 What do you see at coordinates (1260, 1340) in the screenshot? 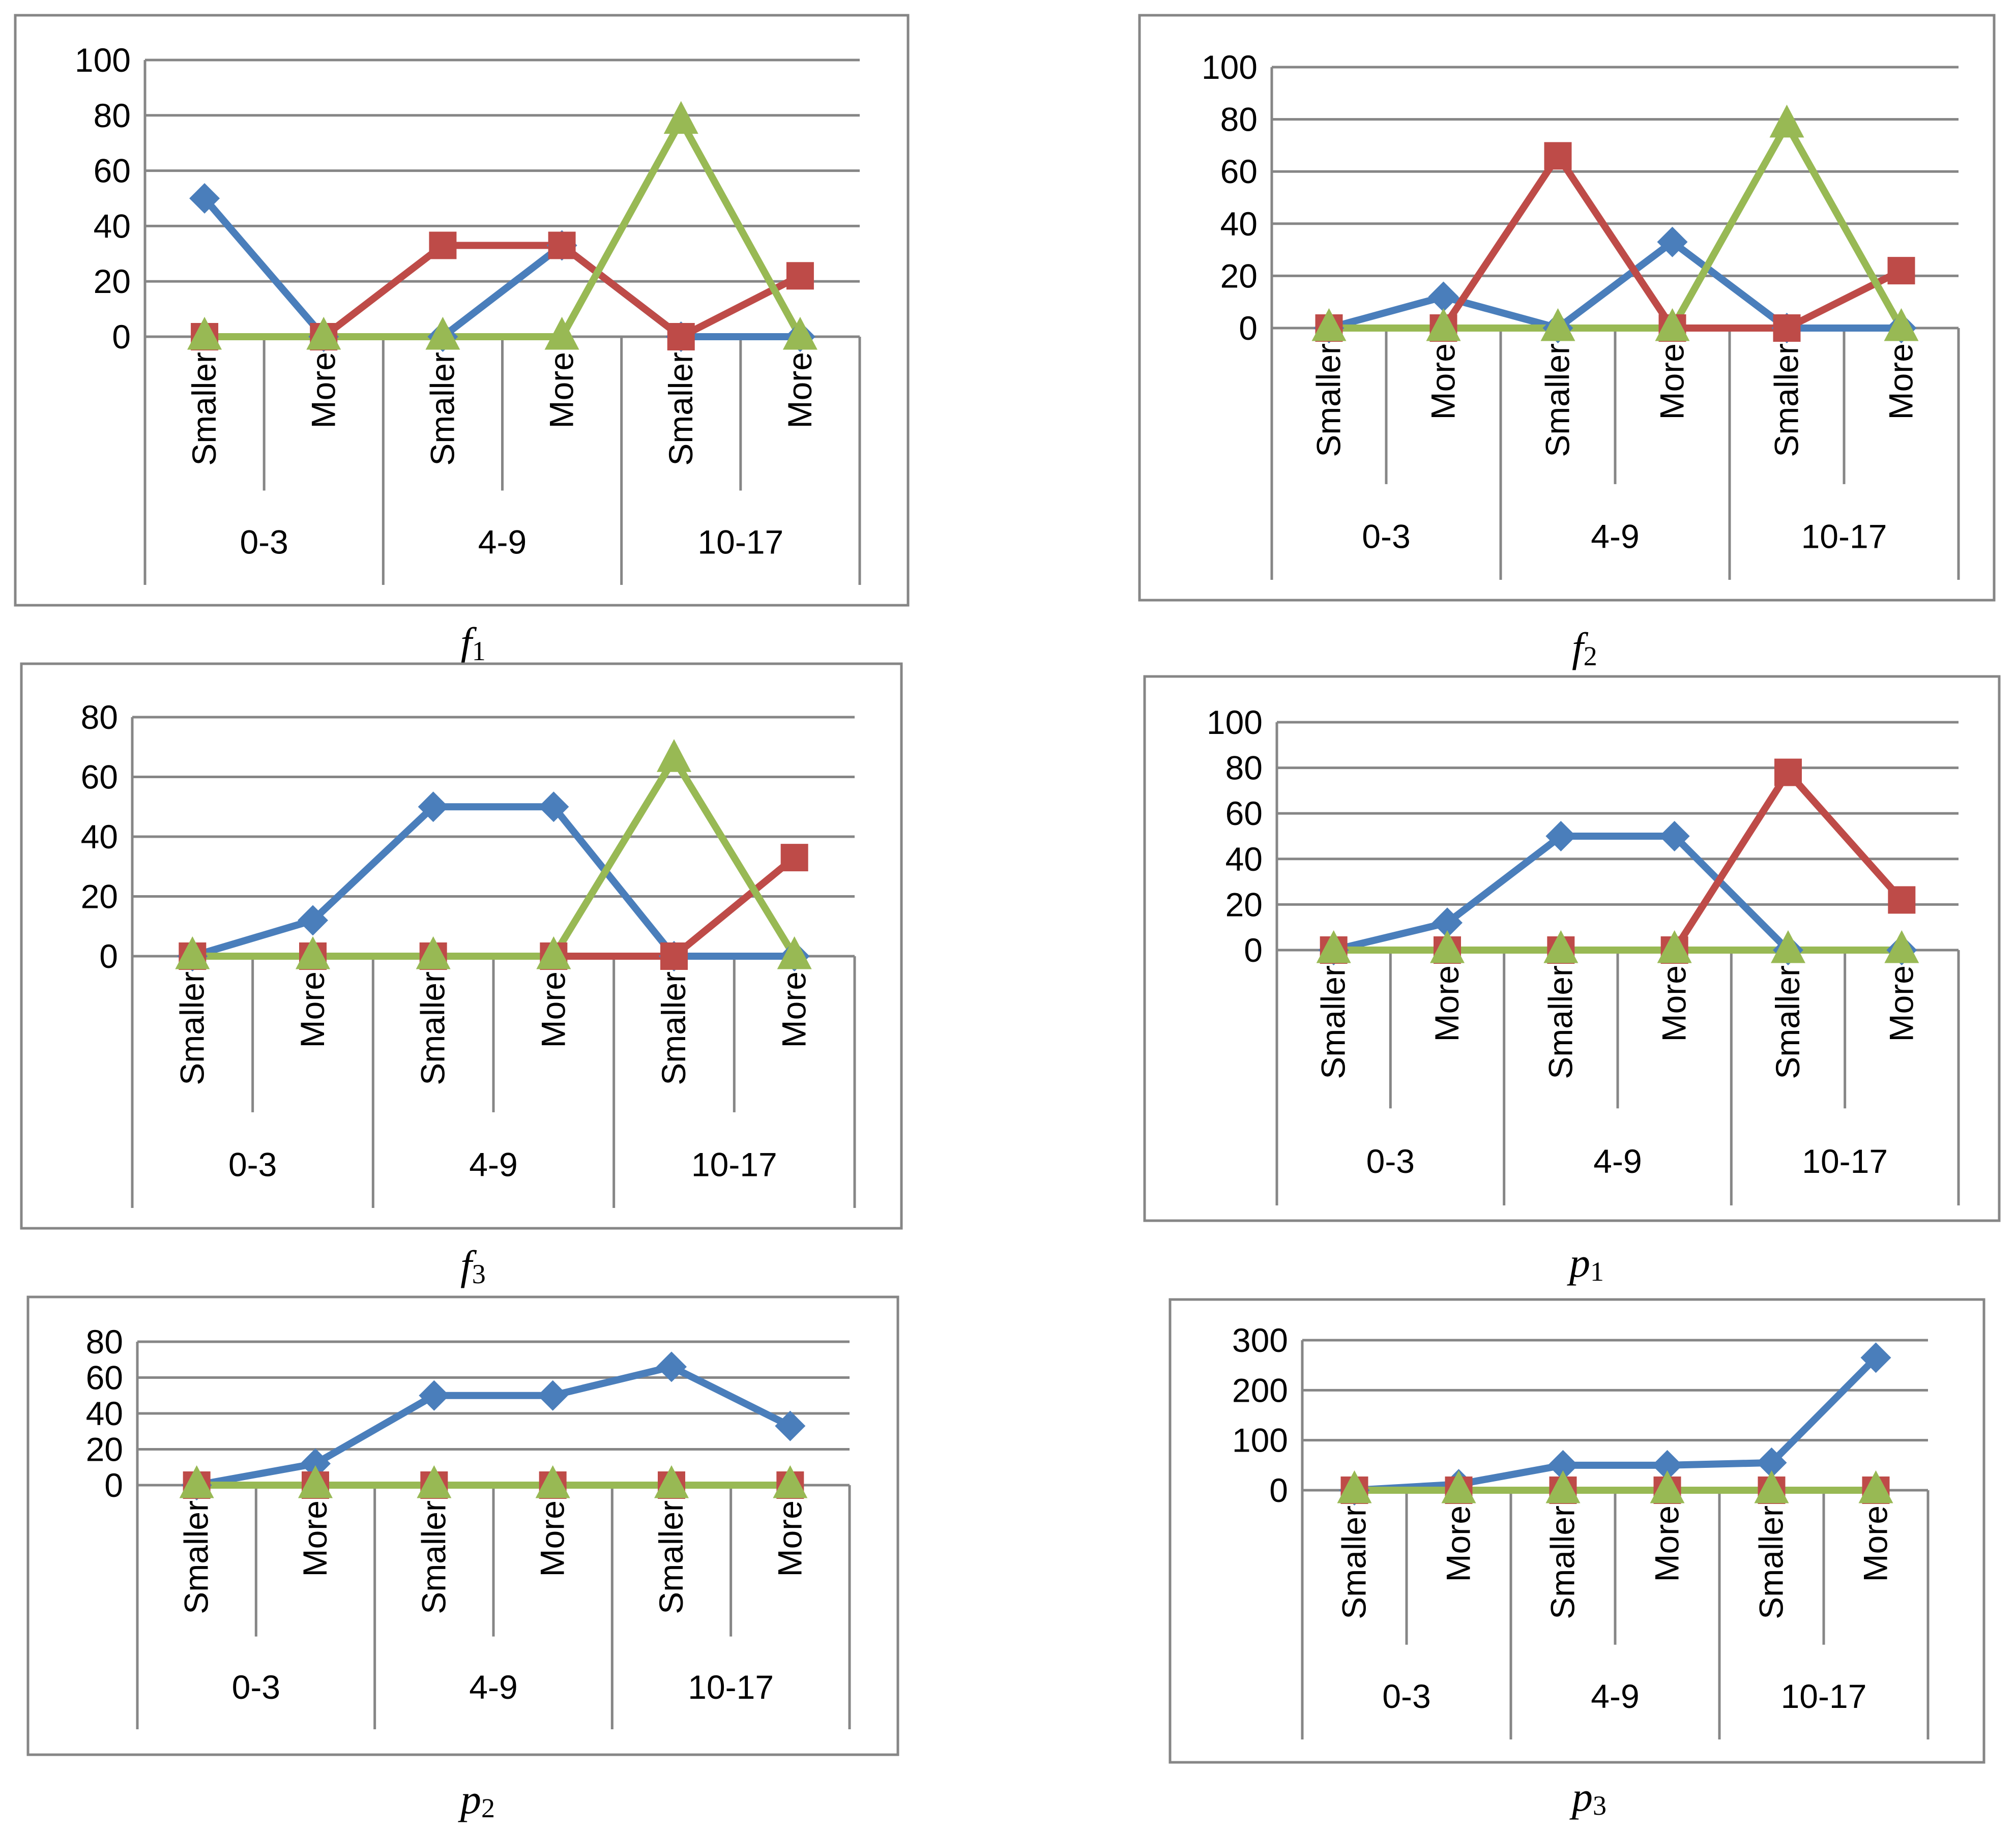
I see `y-tick-label: 300` at bounding box center [1260, 1340].